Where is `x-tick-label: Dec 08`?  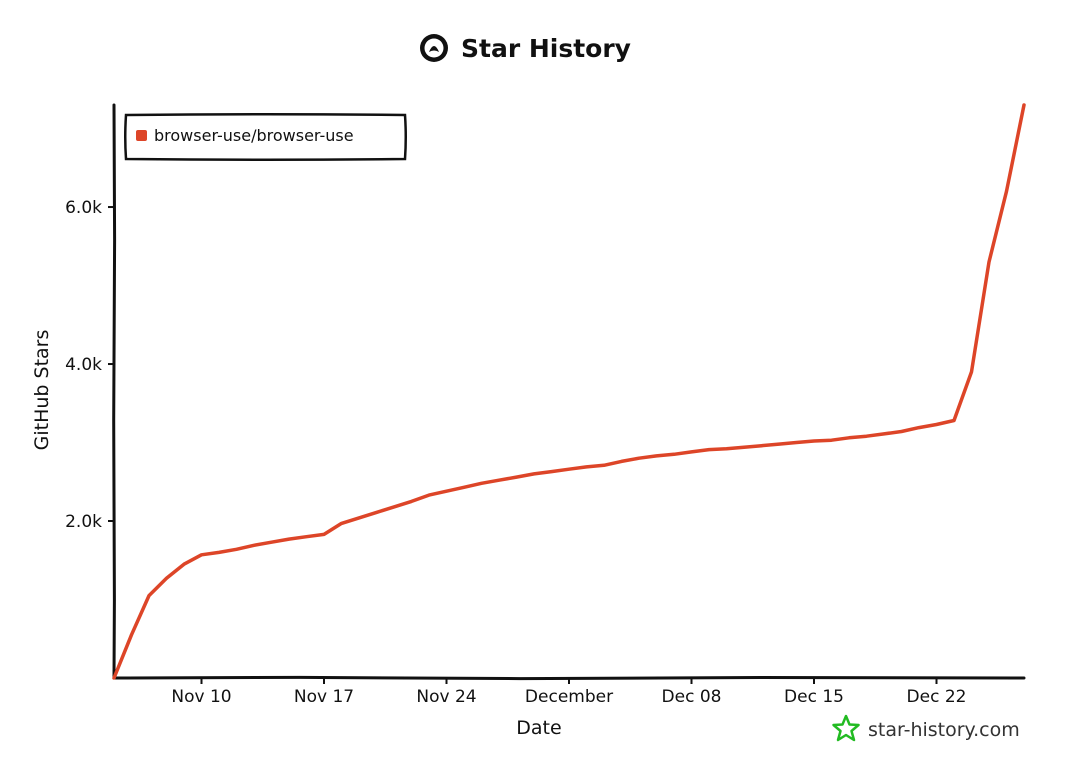 x-tick-label: Dec 08 is located at coordinates (692, 697).